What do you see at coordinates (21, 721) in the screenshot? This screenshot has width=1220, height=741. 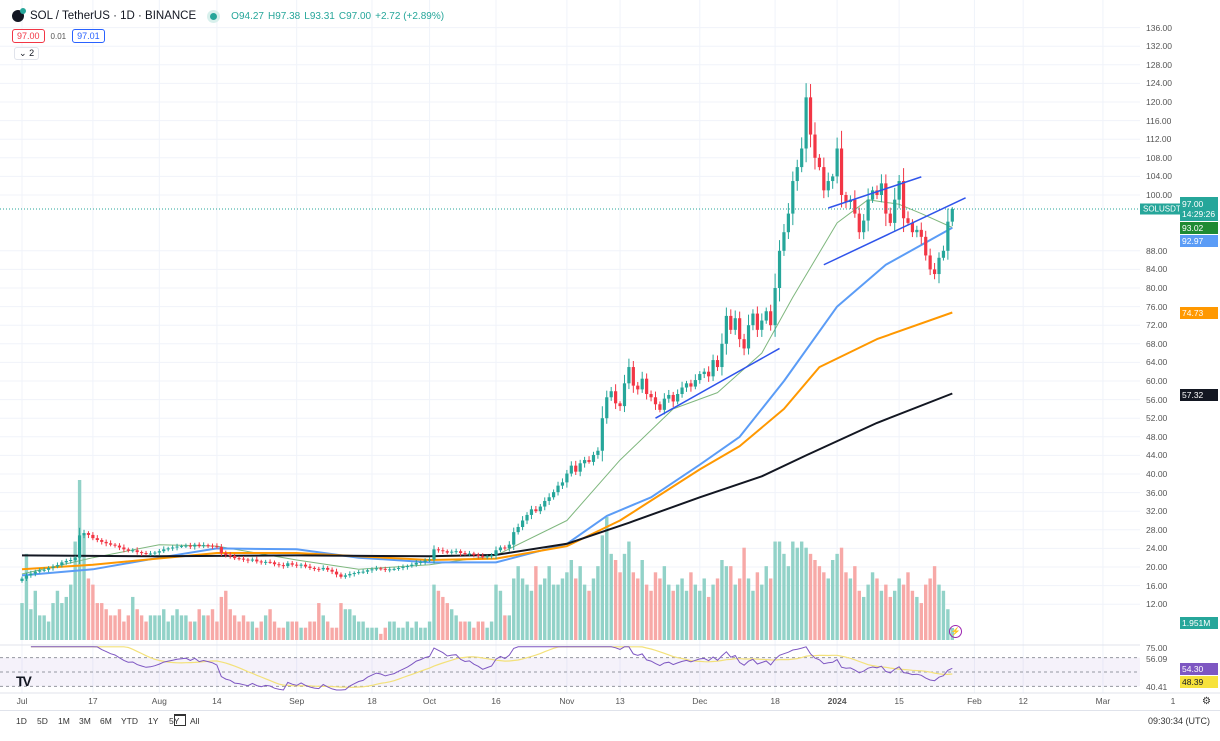 I see `range-button-1d: 1D` at bounding box center [21, 721].